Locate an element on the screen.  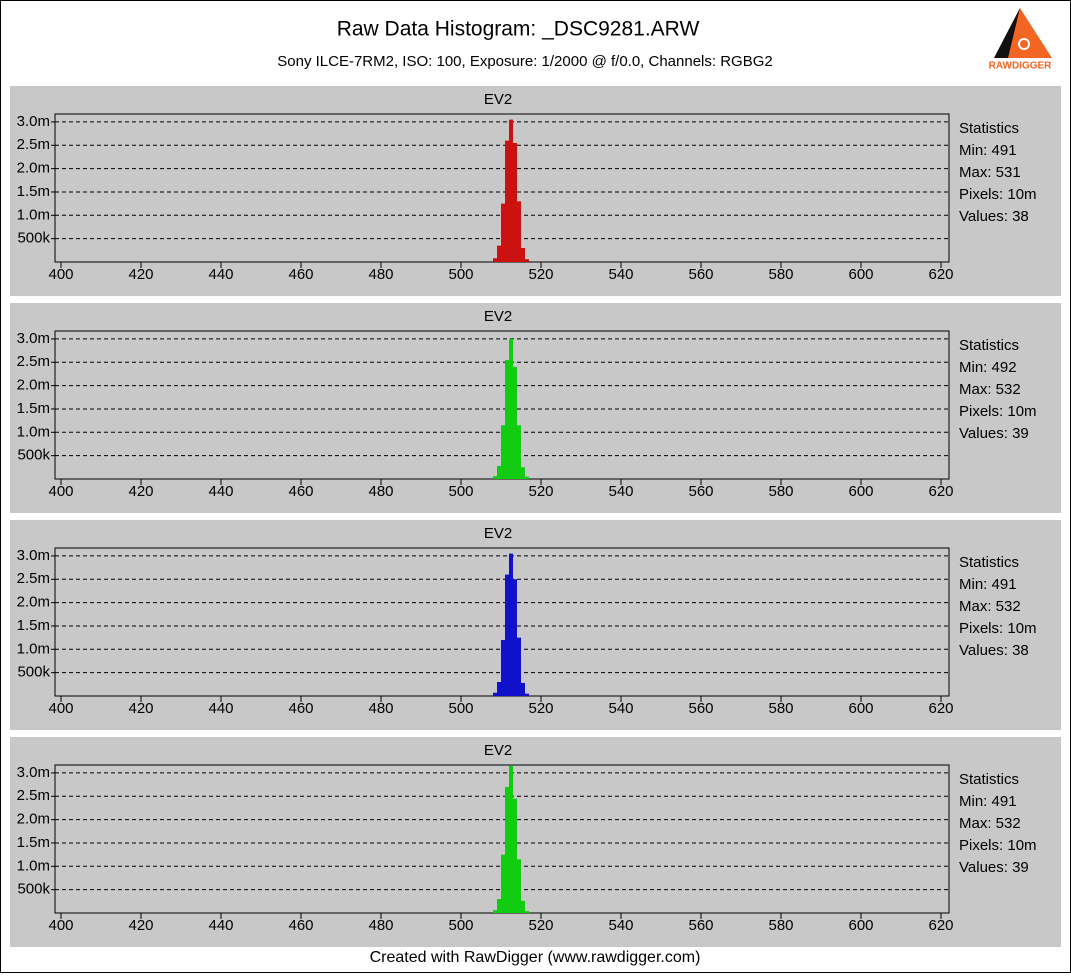
title: Raw Data Histogram: _DSC9281.ARW is located at coordinates (518, 29).